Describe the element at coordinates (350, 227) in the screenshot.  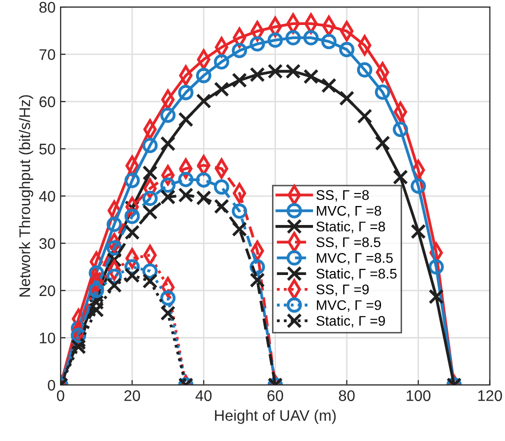
I see `legend-label: Static, Γ =8` at that location.